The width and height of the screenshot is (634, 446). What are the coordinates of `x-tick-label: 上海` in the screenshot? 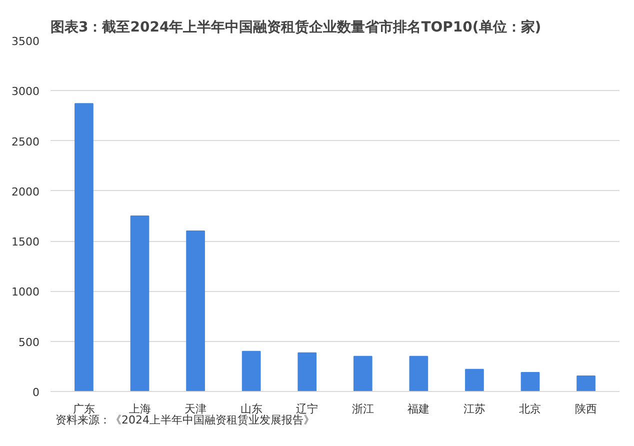 It's located at (139, 409).